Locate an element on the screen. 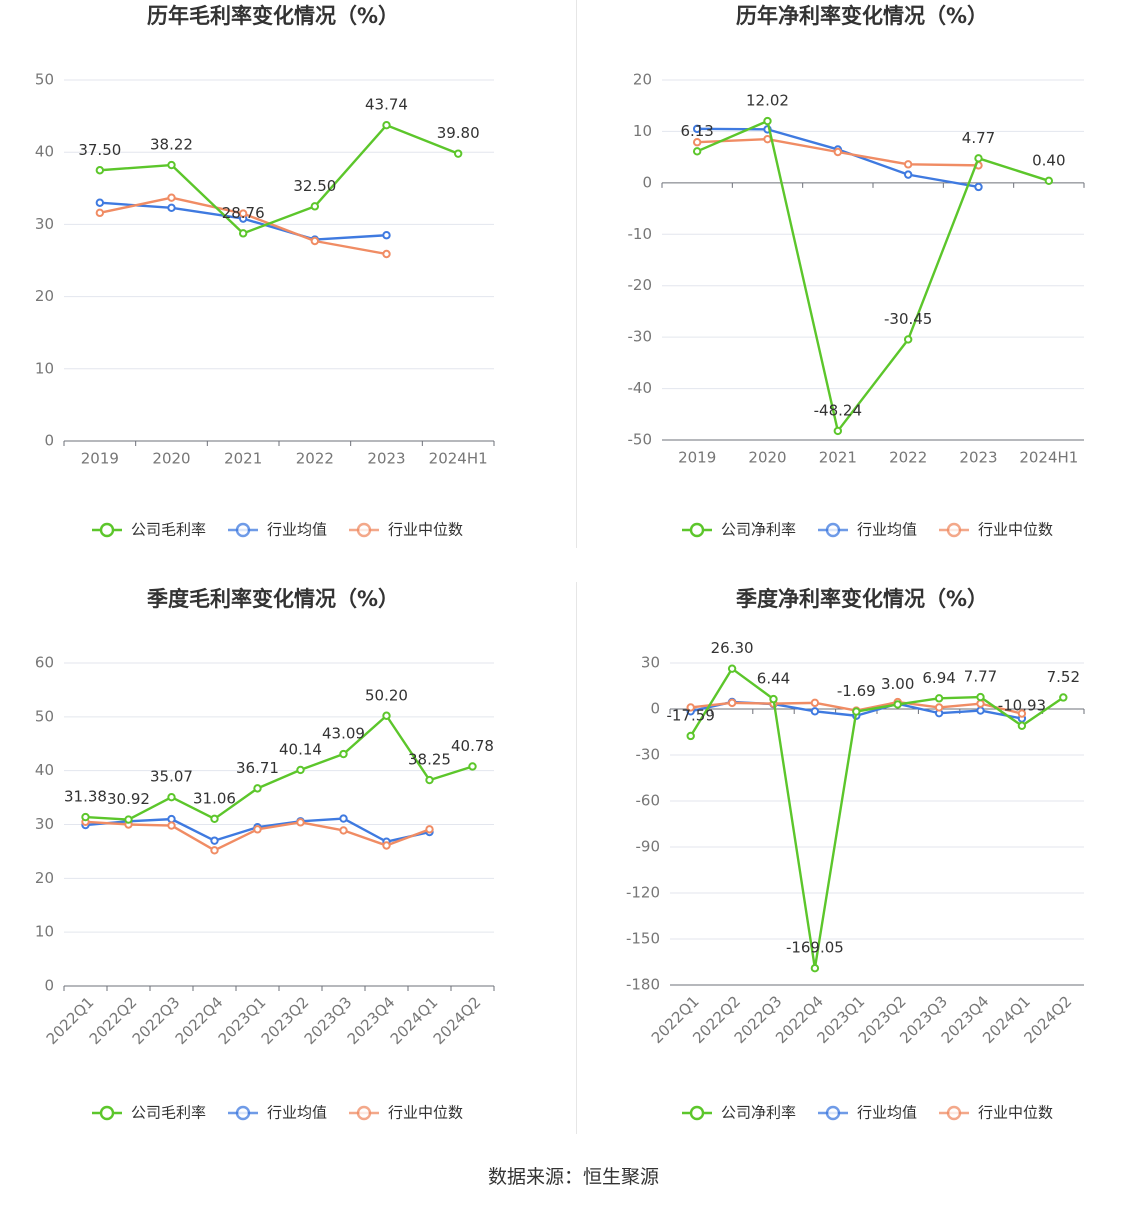 Image resolution: width=1147 pixels, height=1206 pixels. y-tick-label: 20 is located at coordinates (642, 80).